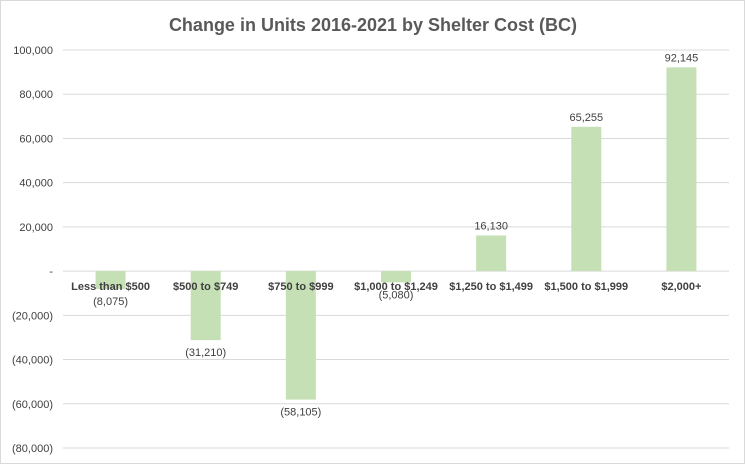  Describe the element at coordinates (33, 51) in the screenshot. I see `y-tick-label: 100,000` at that location.